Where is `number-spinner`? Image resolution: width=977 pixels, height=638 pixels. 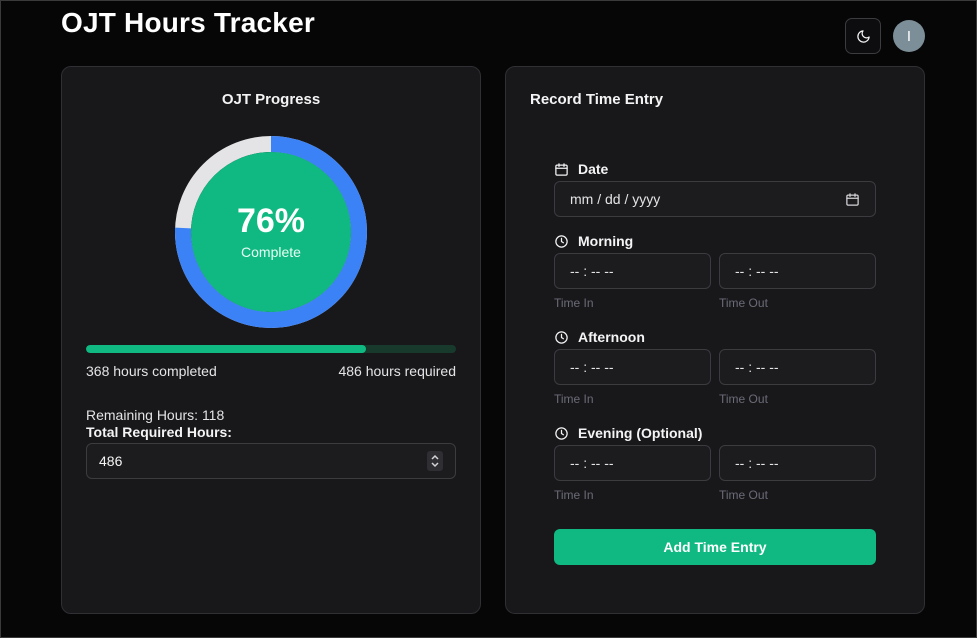 number-spinner is located at coordinates (435, 461).